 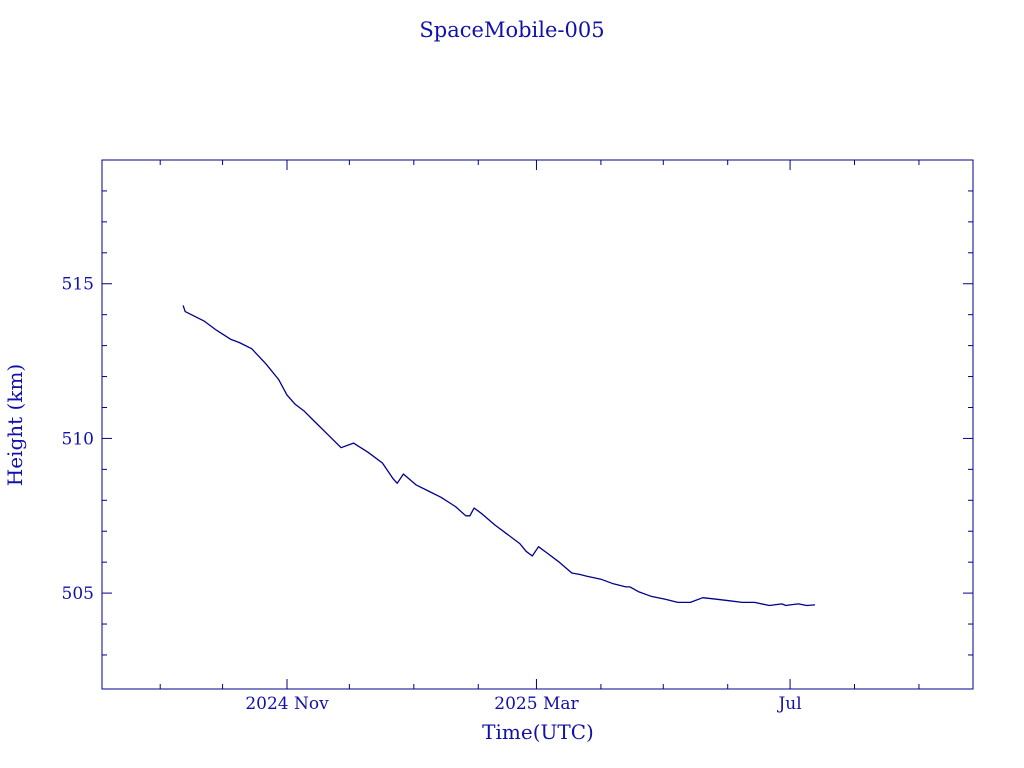 What do you see at coordinates (78, 285) in the screenshot?
I see `y-tick-label: 515` at bounding box center [78, 285].